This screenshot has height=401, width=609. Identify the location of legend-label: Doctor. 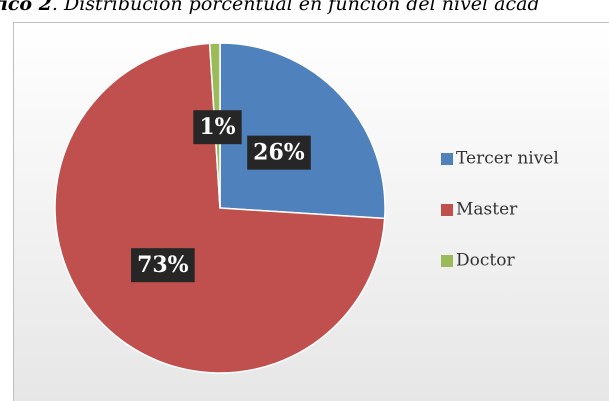
(485, 261).